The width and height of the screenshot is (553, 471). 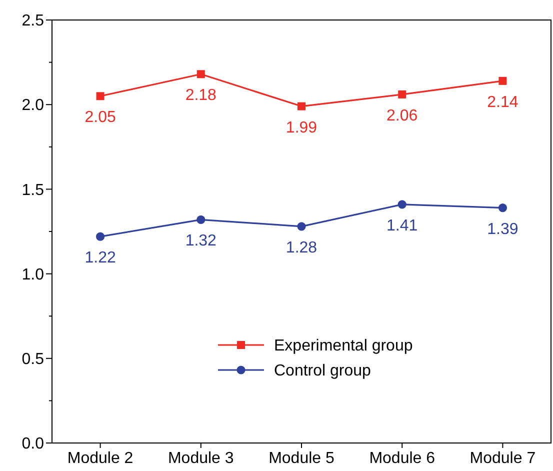 I want to click on y-tick-label: 2.5, so click(x=33, y=21).